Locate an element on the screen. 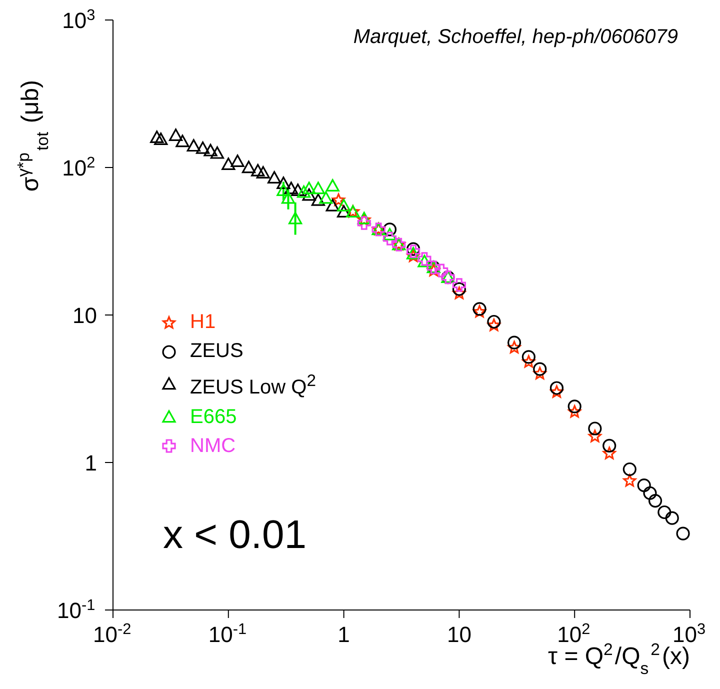 The height and width of the screenshot is (689, 720). annotation: x < 0.01 is located at coordinates (234, 535).